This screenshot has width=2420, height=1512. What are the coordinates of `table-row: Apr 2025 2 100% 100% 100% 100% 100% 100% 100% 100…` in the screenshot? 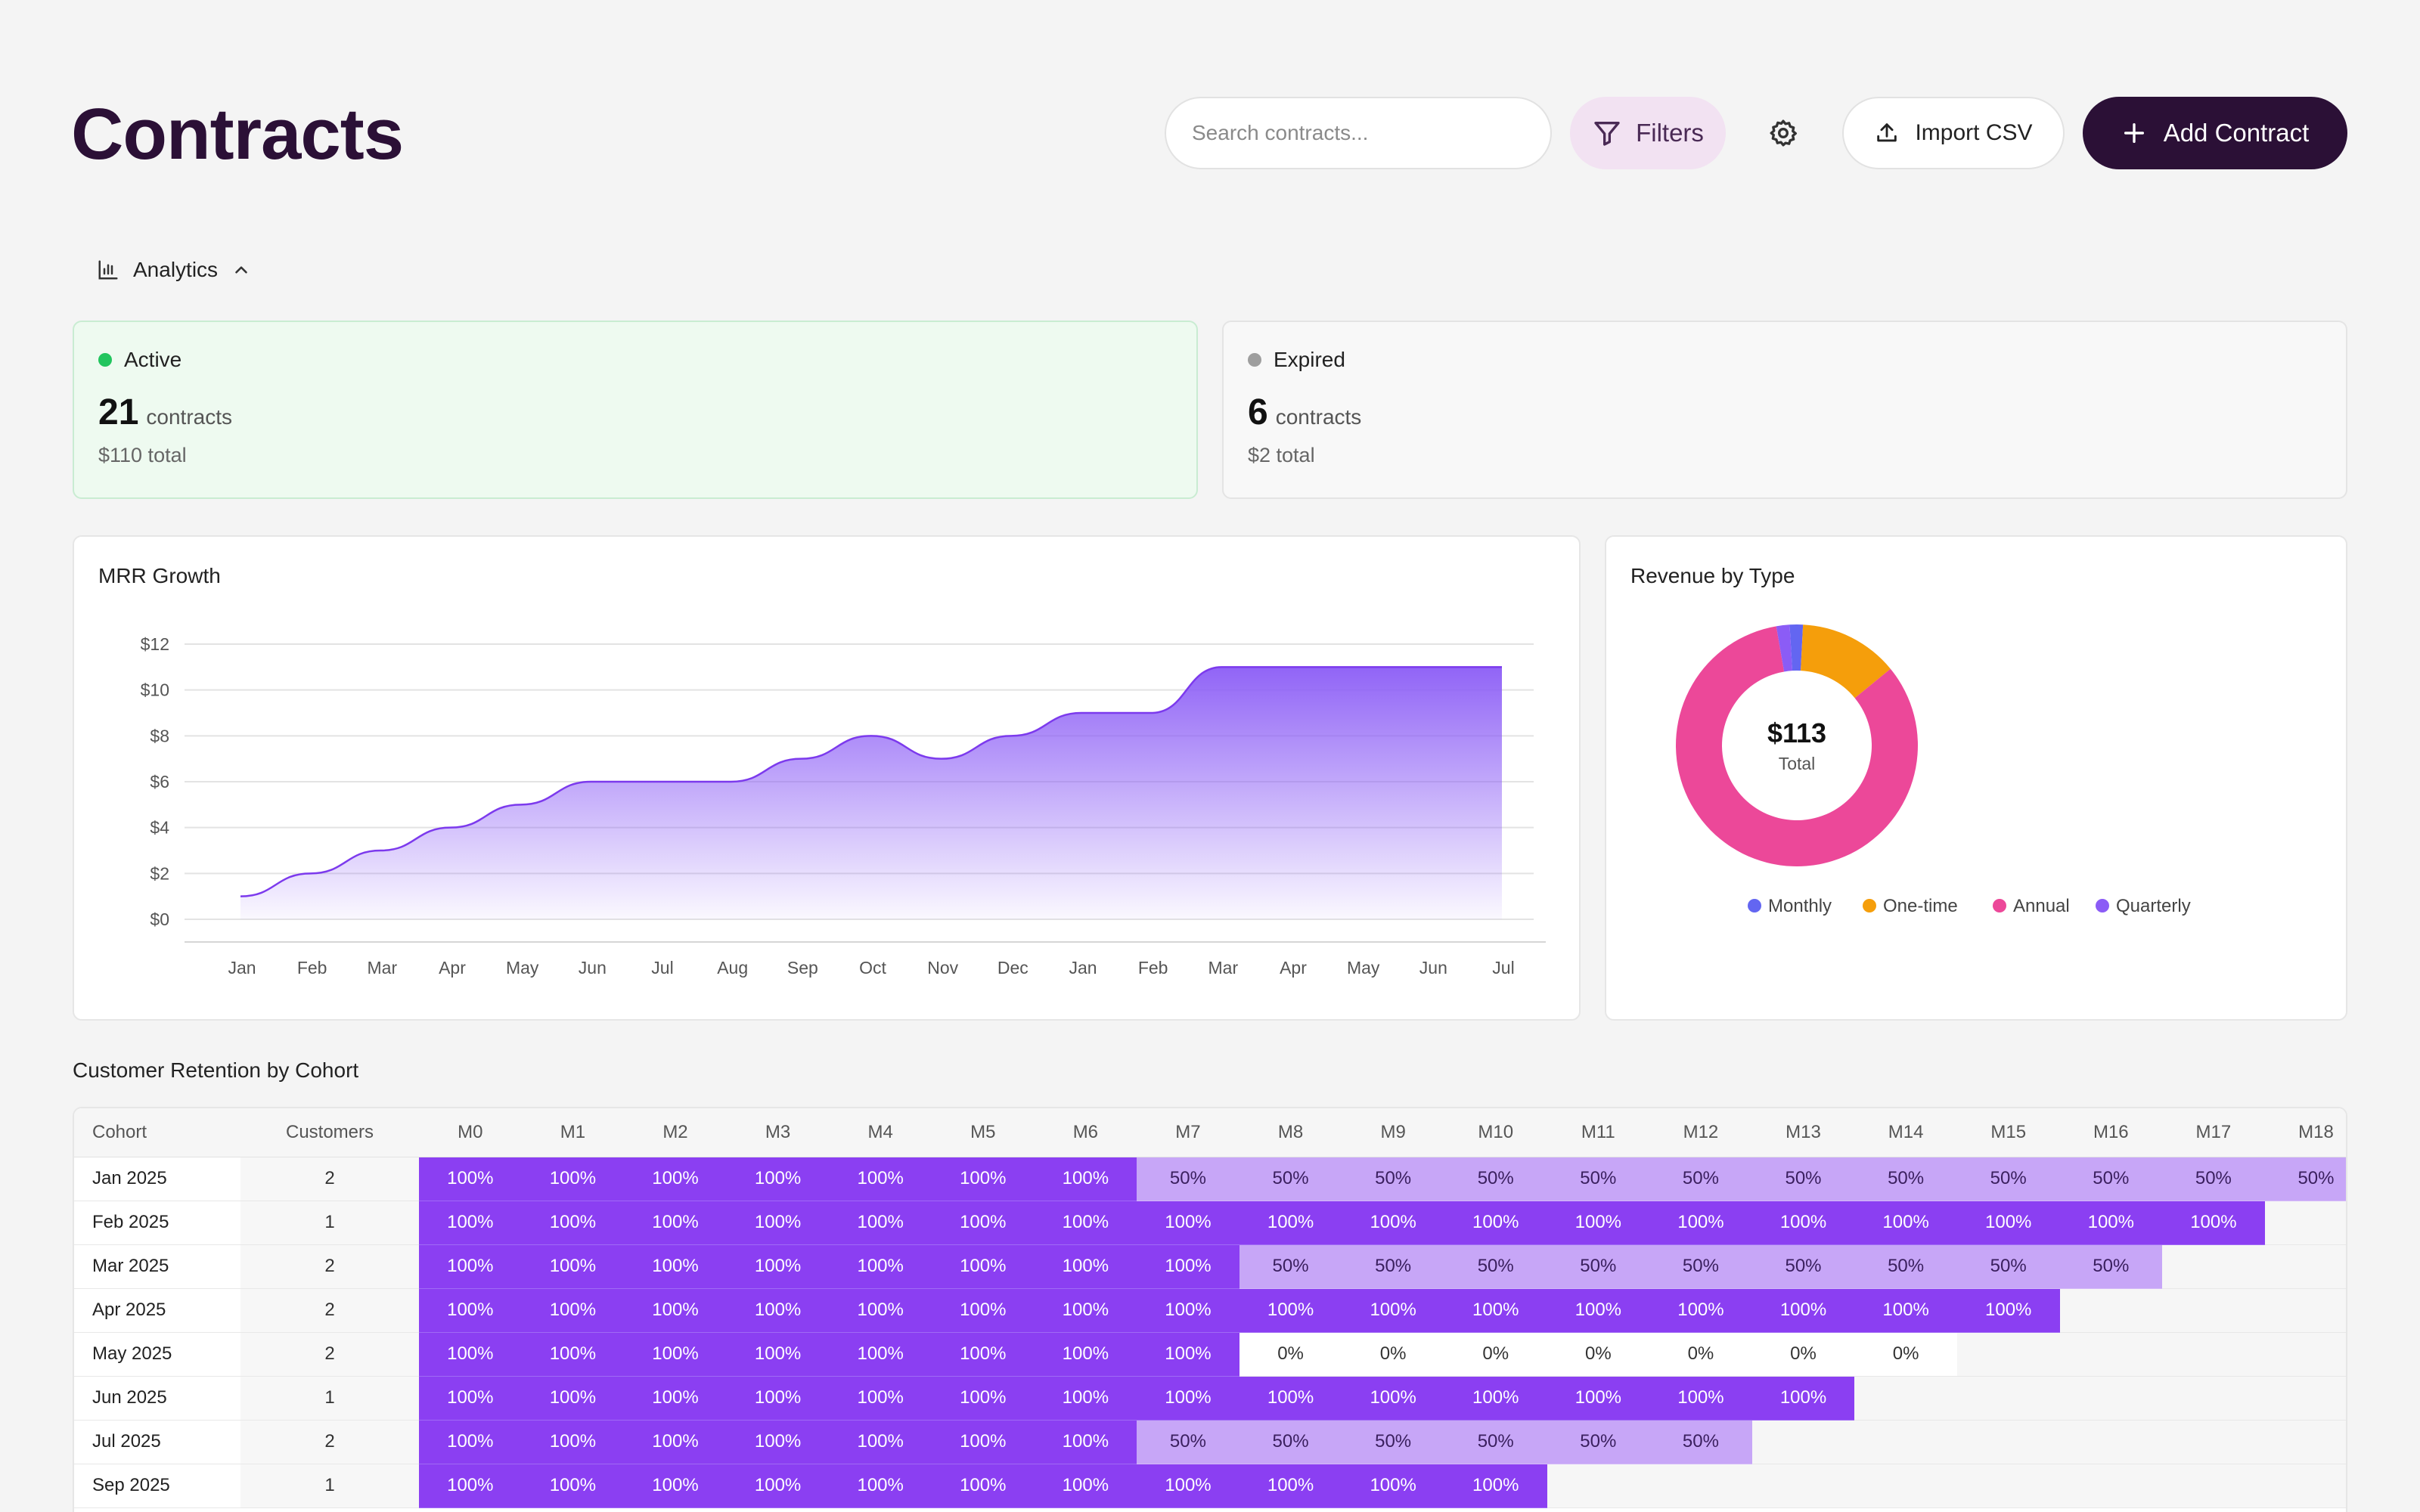 It's located at (1210, 1310).